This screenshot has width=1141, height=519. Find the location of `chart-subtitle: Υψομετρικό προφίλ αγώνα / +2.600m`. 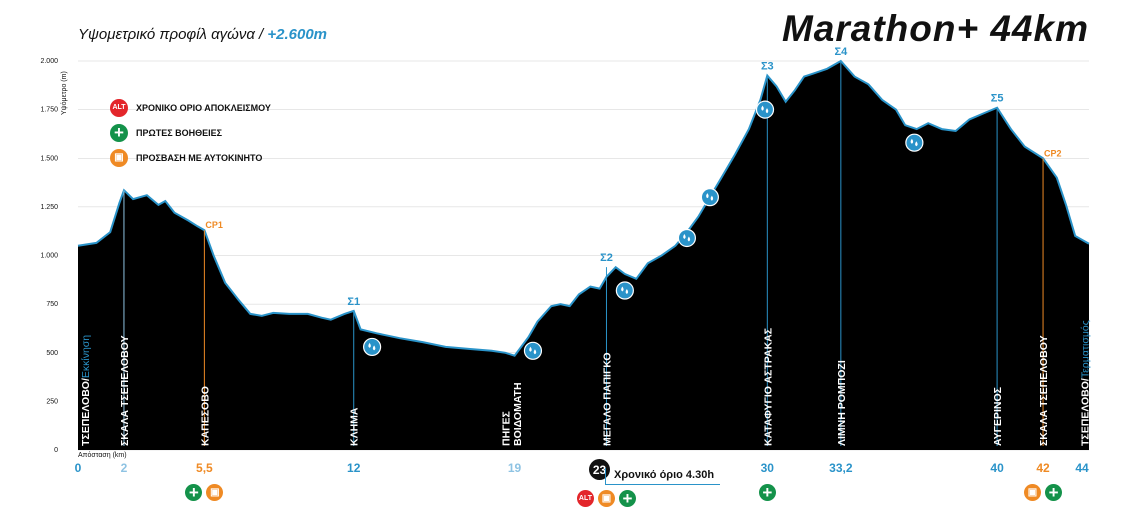

chart-subtitle: Υψομετρικό προφίλ αγώνα / +2.600m is located at coordinates (202, 34).